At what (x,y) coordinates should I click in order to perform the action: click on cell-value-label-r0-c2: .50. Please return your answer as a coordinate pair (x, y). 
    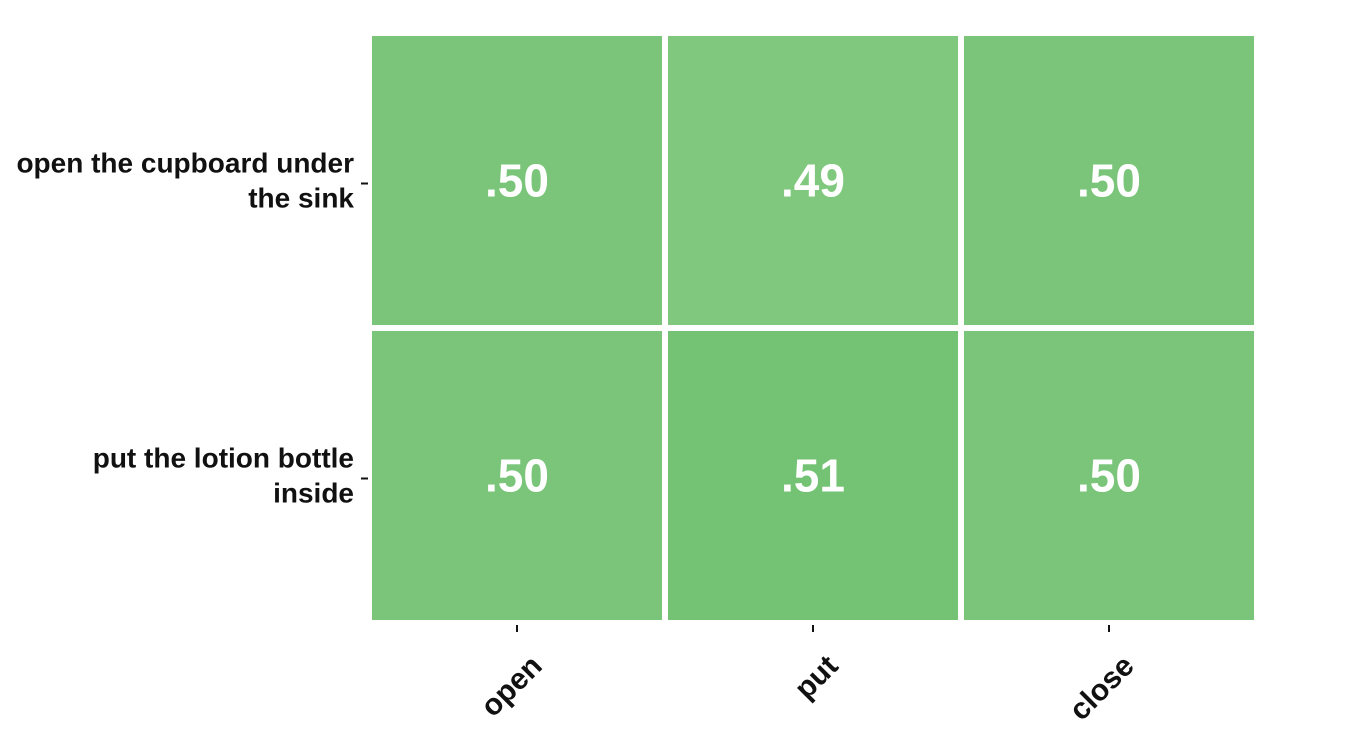
    Looking at the image, I should click on (1109, 181).